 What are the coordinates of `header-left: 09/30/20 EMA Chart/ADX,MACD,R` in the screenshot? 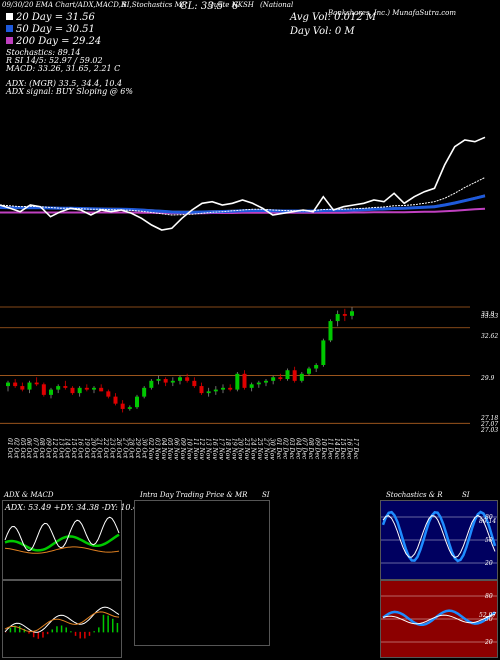 It's located at (64, 5).